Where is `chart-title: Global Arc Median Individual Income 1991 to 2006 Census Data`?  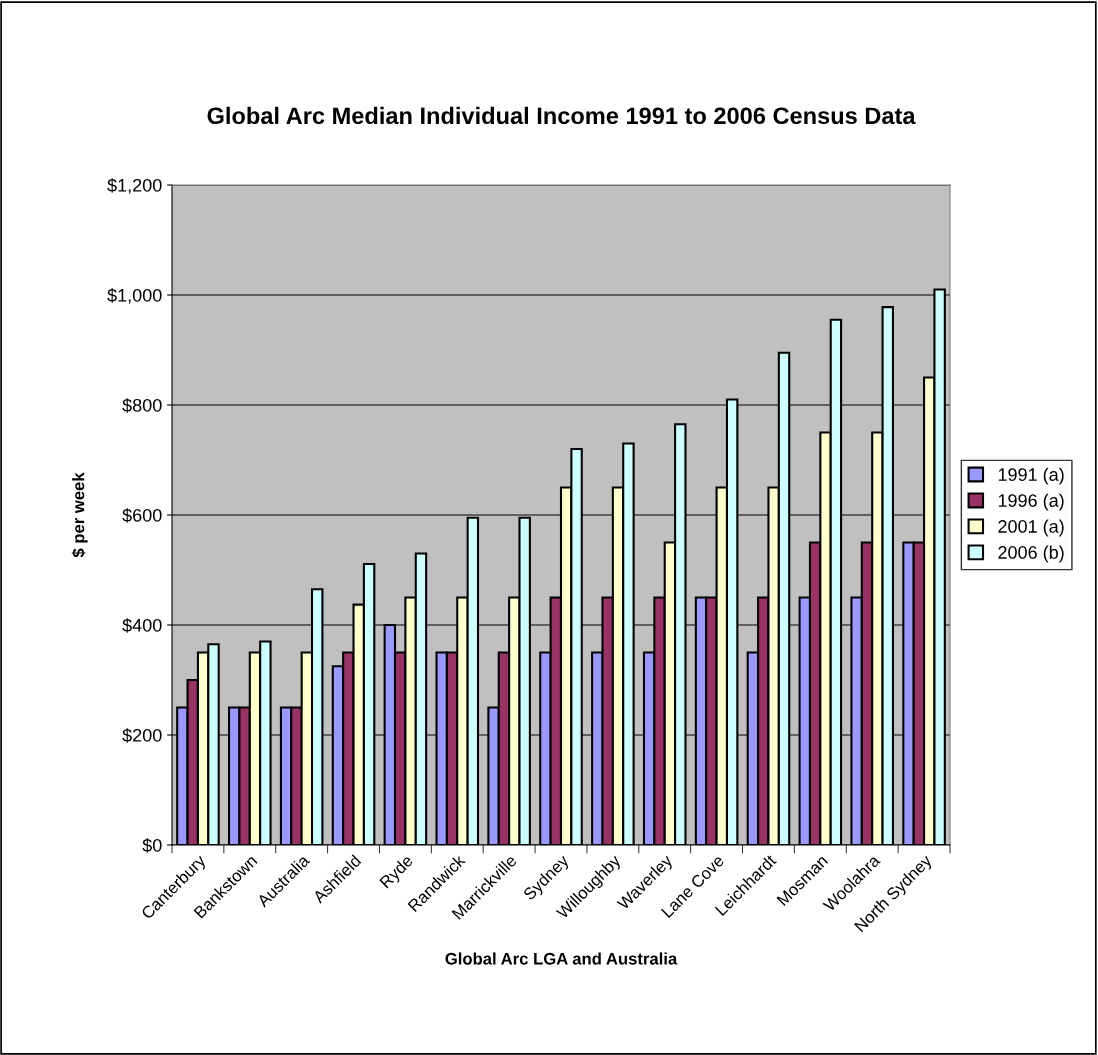 chart-title: Global Arc Median Individual Income 1991 to 2006 Census Data is located at coordinates (561, 115).